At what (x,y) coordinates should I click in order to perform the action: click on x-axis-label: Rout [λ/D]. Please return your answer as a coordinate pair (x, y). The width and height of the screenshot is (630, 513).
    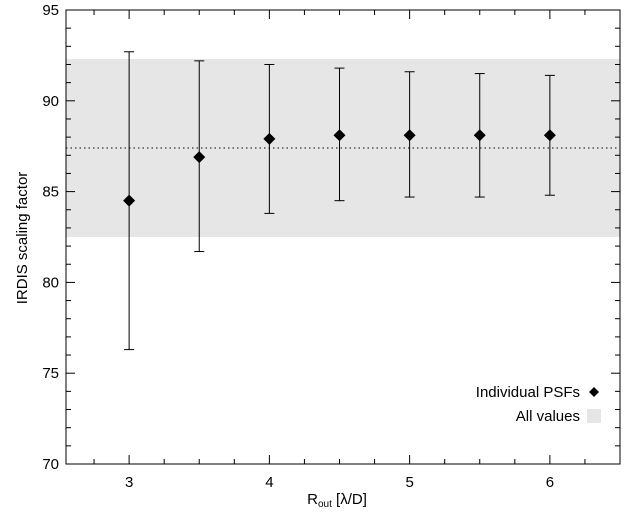
    Looking at the image, I should click on (337, 500).